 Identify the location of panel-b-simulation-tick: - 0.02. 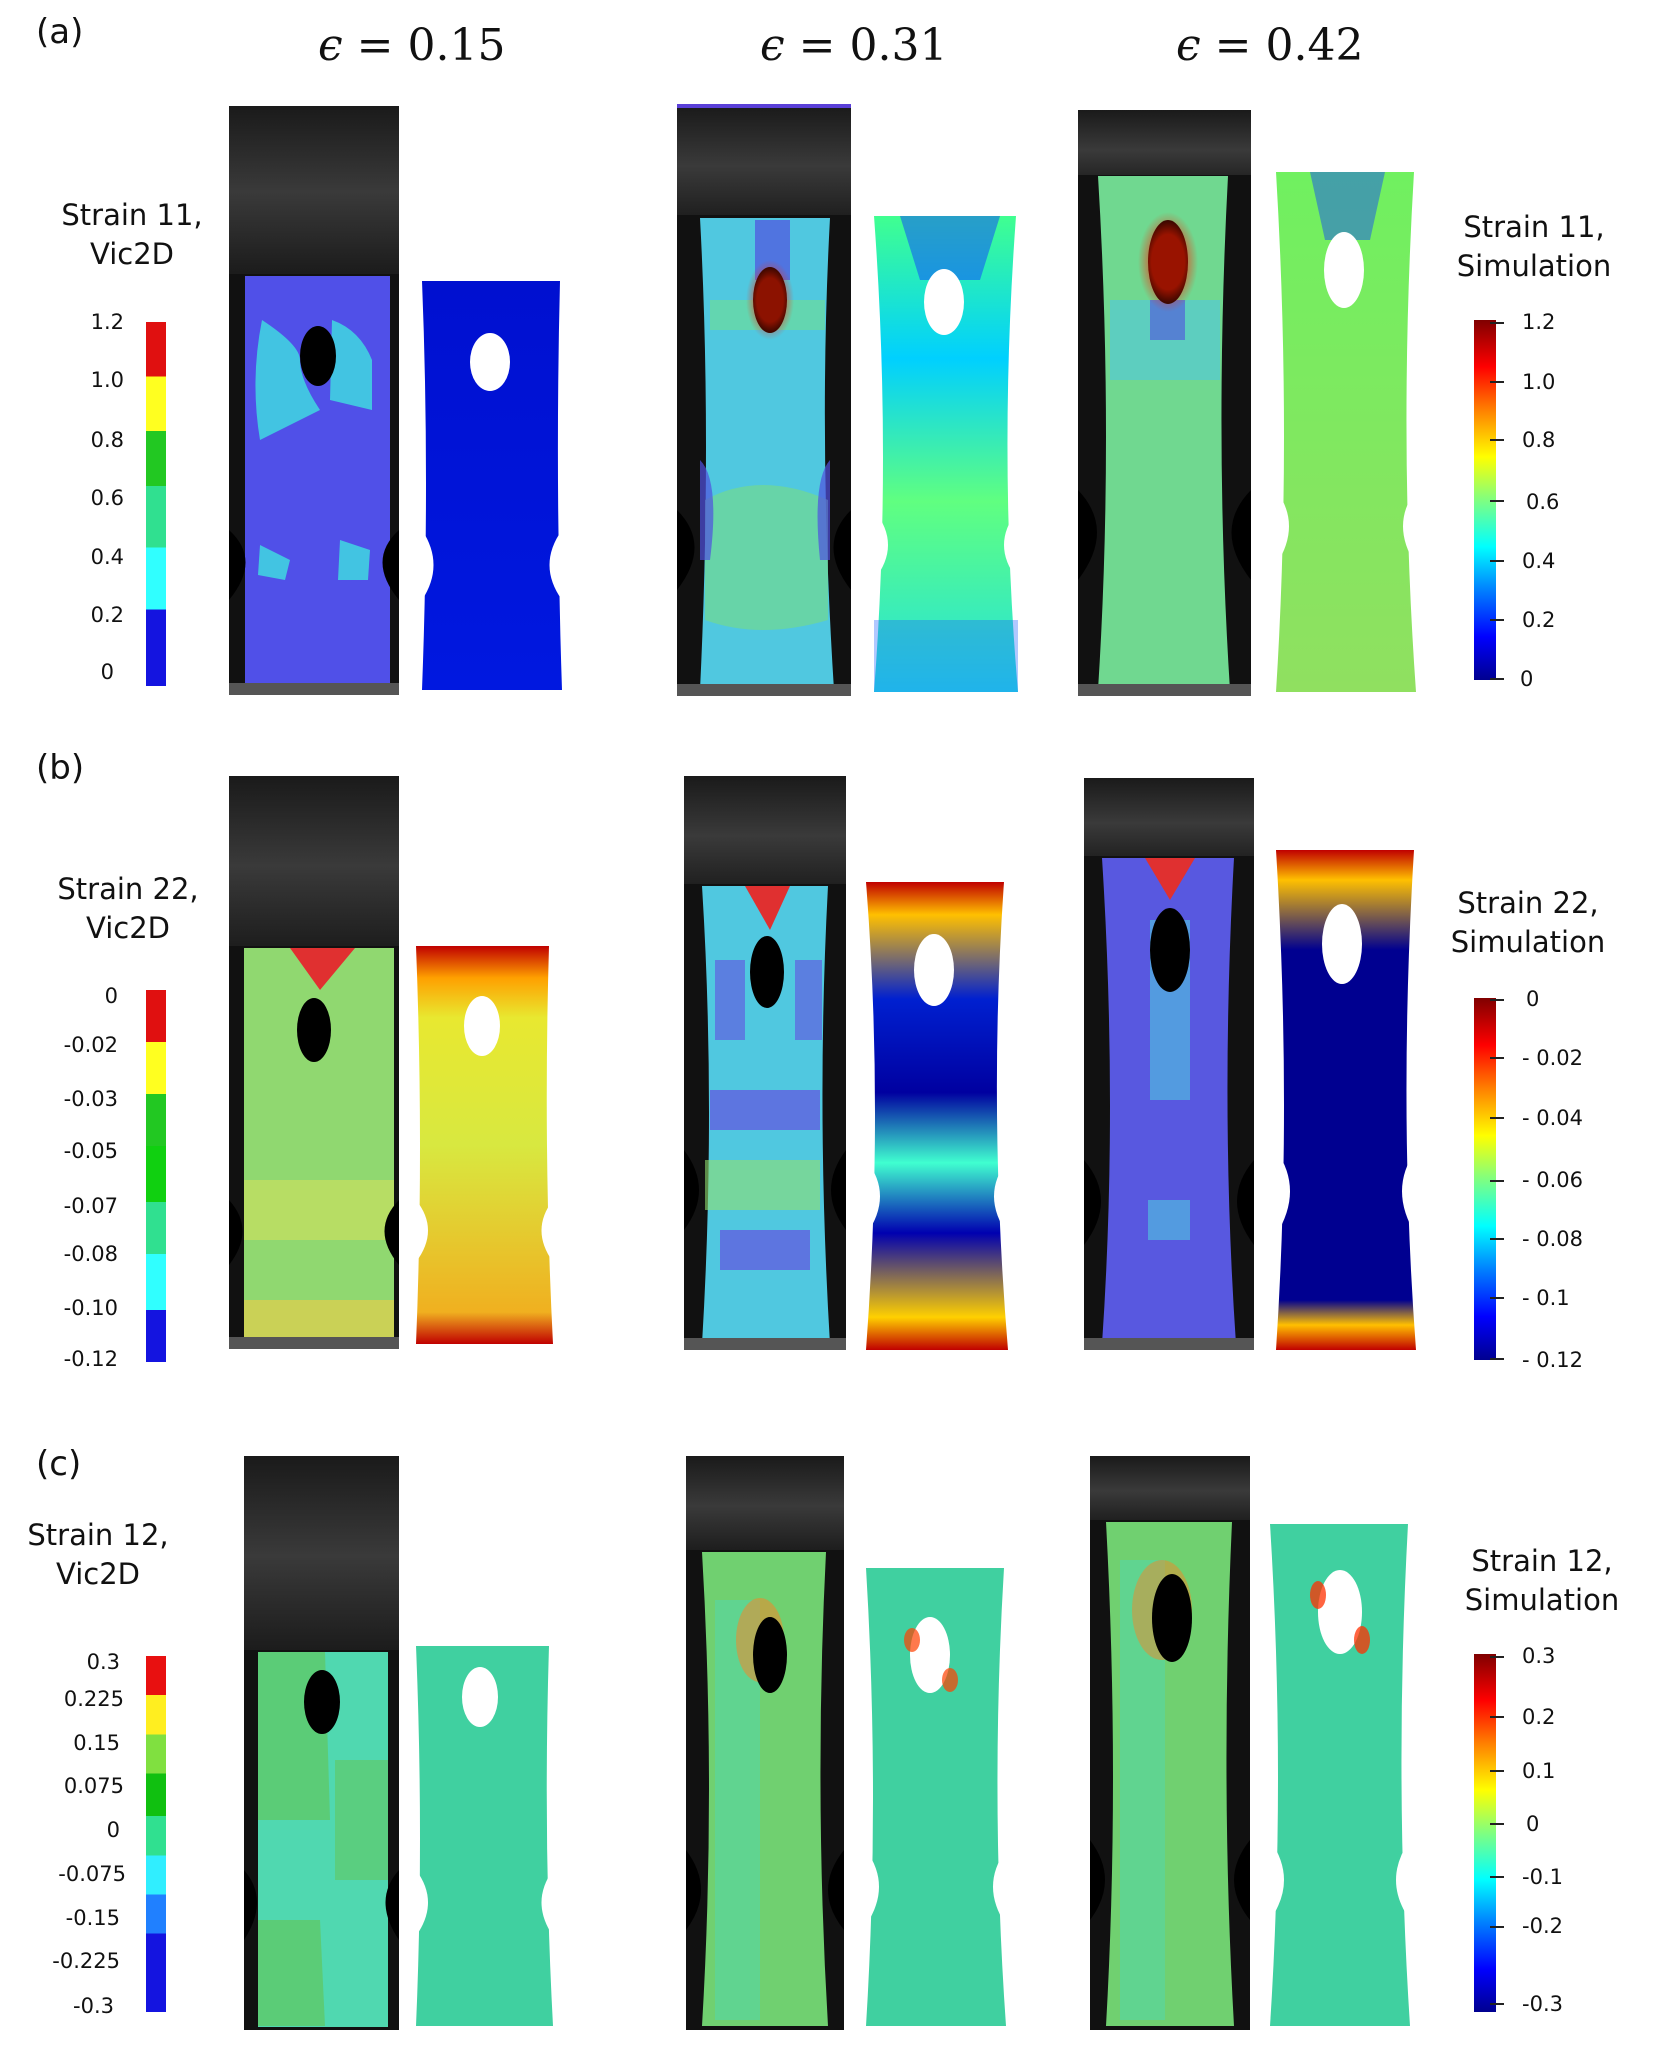
(1553, 1058).